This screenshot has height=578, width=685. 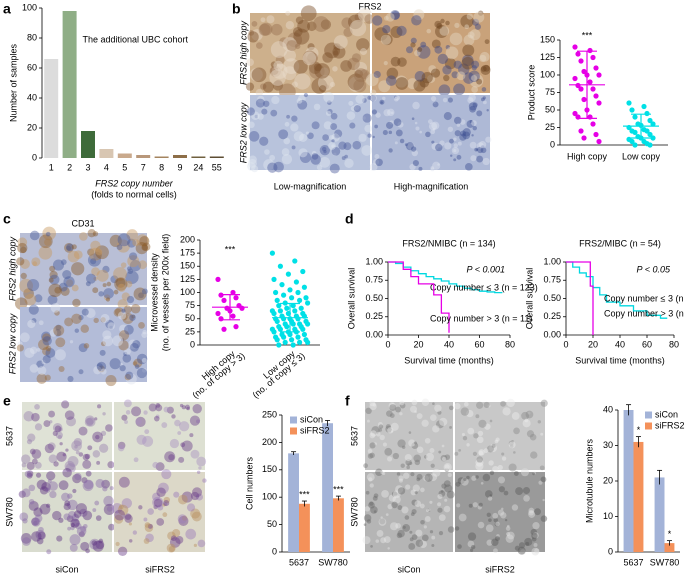 What do you see at coordinates (190, 305) in the screenshot?
I see `y-tick-label: 75` at bounding box center [190, 305].